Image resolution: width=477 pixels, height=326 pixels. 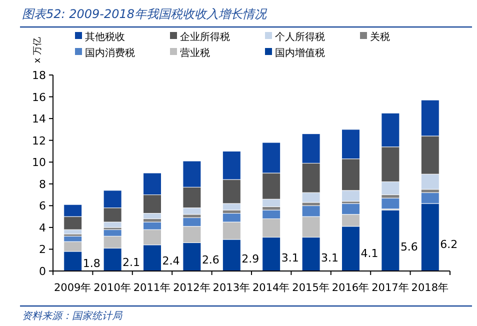 I want to click on legend-label: 企业所得税, so click(x=205, y=37).